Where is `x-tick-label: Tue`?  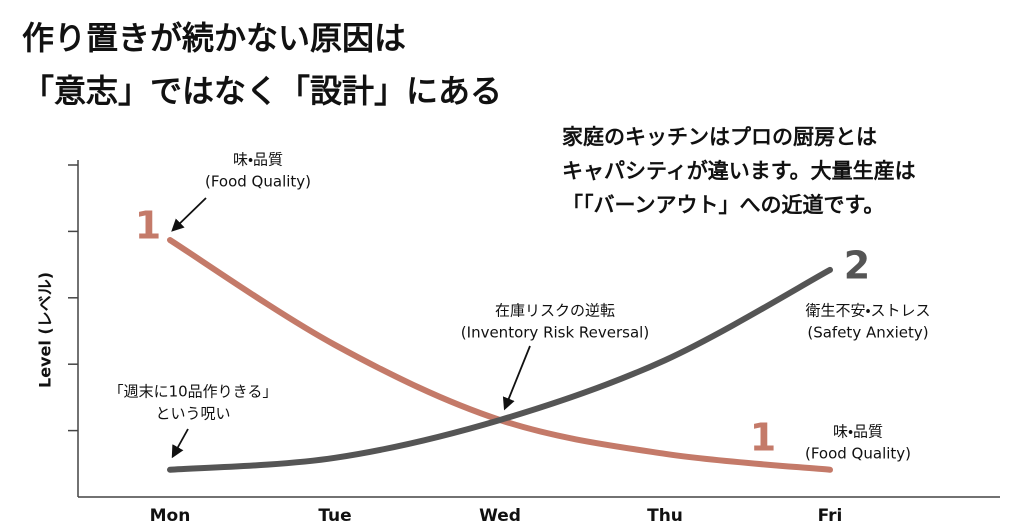
x-tick-label: Tue is located at coordinates (334, 516).